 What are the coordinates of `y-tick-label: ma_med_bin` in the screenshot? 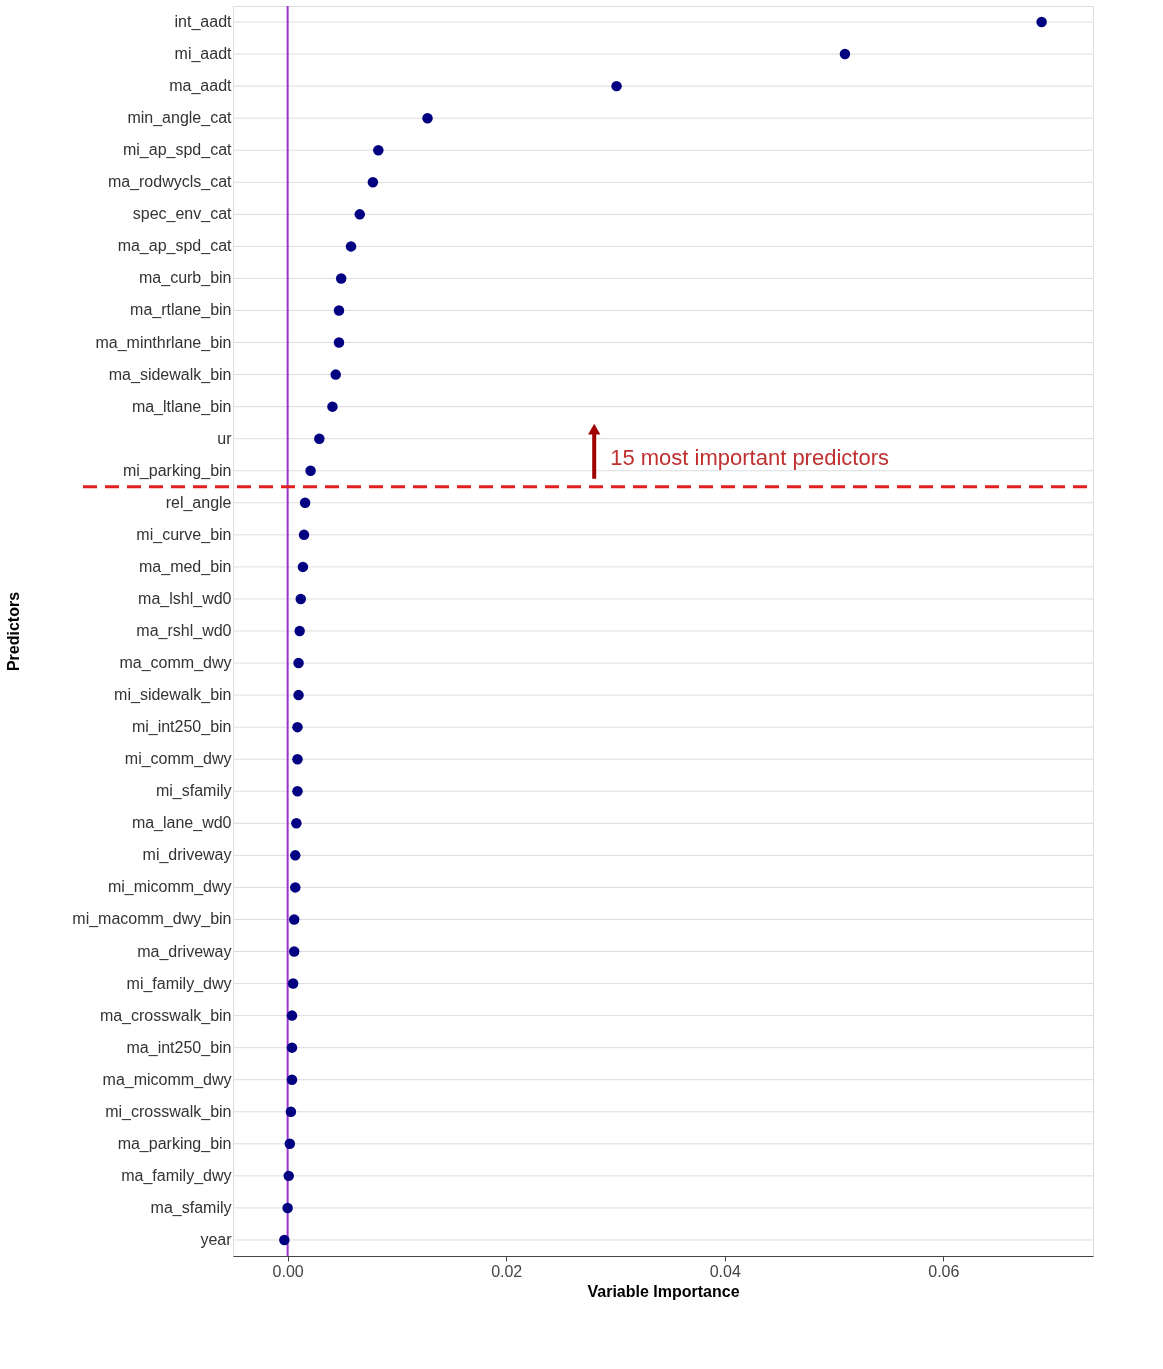 It's located at (185, 566).